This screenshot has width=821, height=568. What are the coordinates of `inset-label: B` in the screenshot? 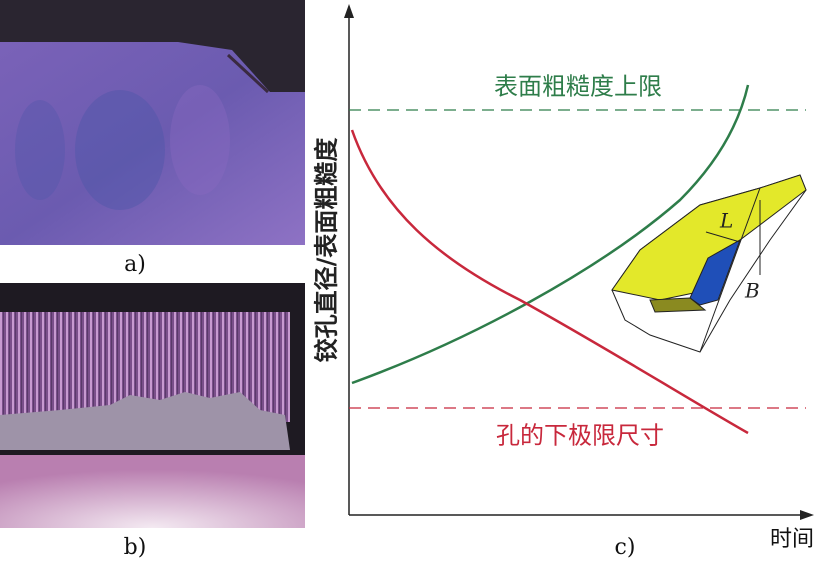 It's located at (752, 291).